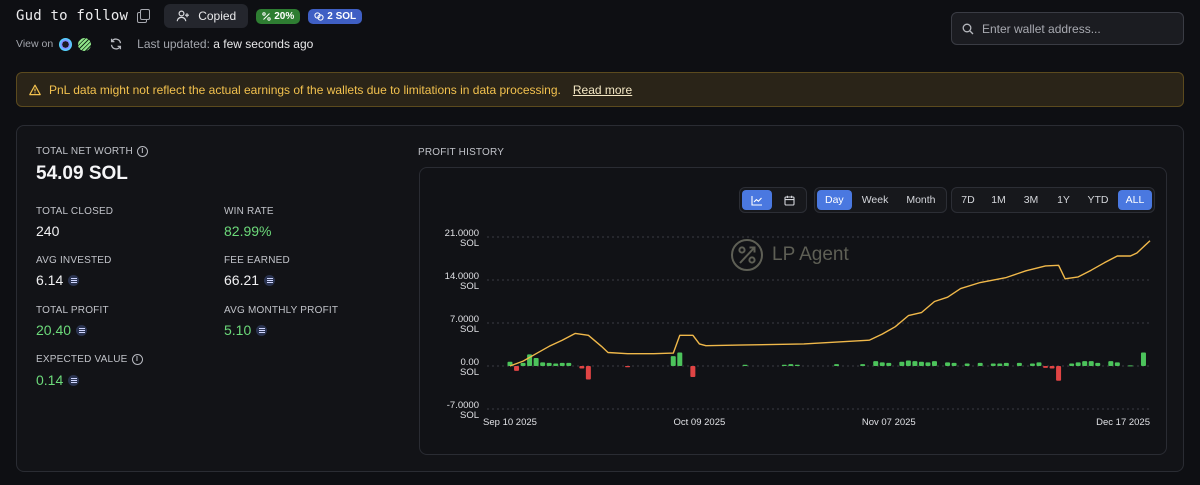 This screenshot has height=485, width=1200. What do you see at coordinates (319, 16) in the screenshot?
I see `coins-icon` at bounding box center [319, 16].